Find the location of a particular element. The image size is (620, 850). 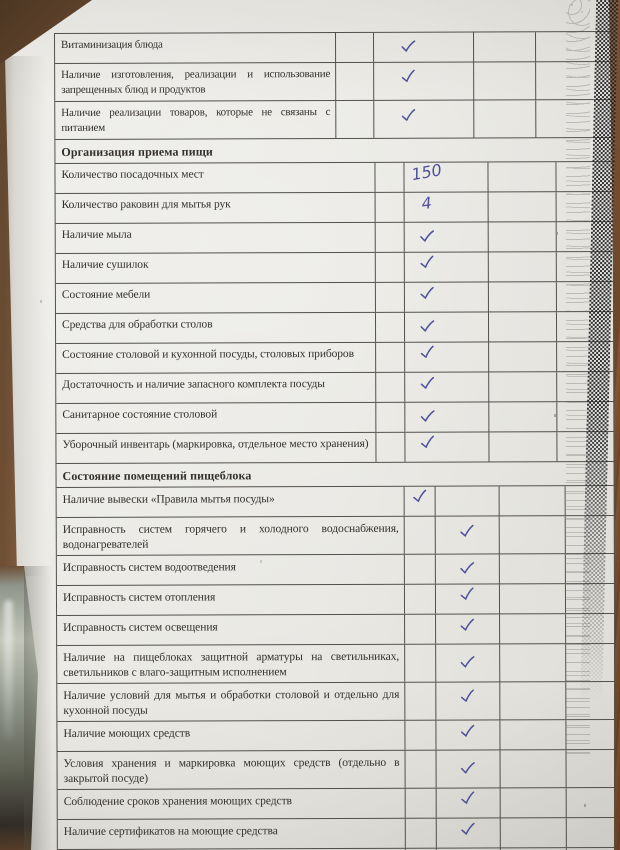

table-row: Средства для обработки столов is located at coordinates (335, 328).